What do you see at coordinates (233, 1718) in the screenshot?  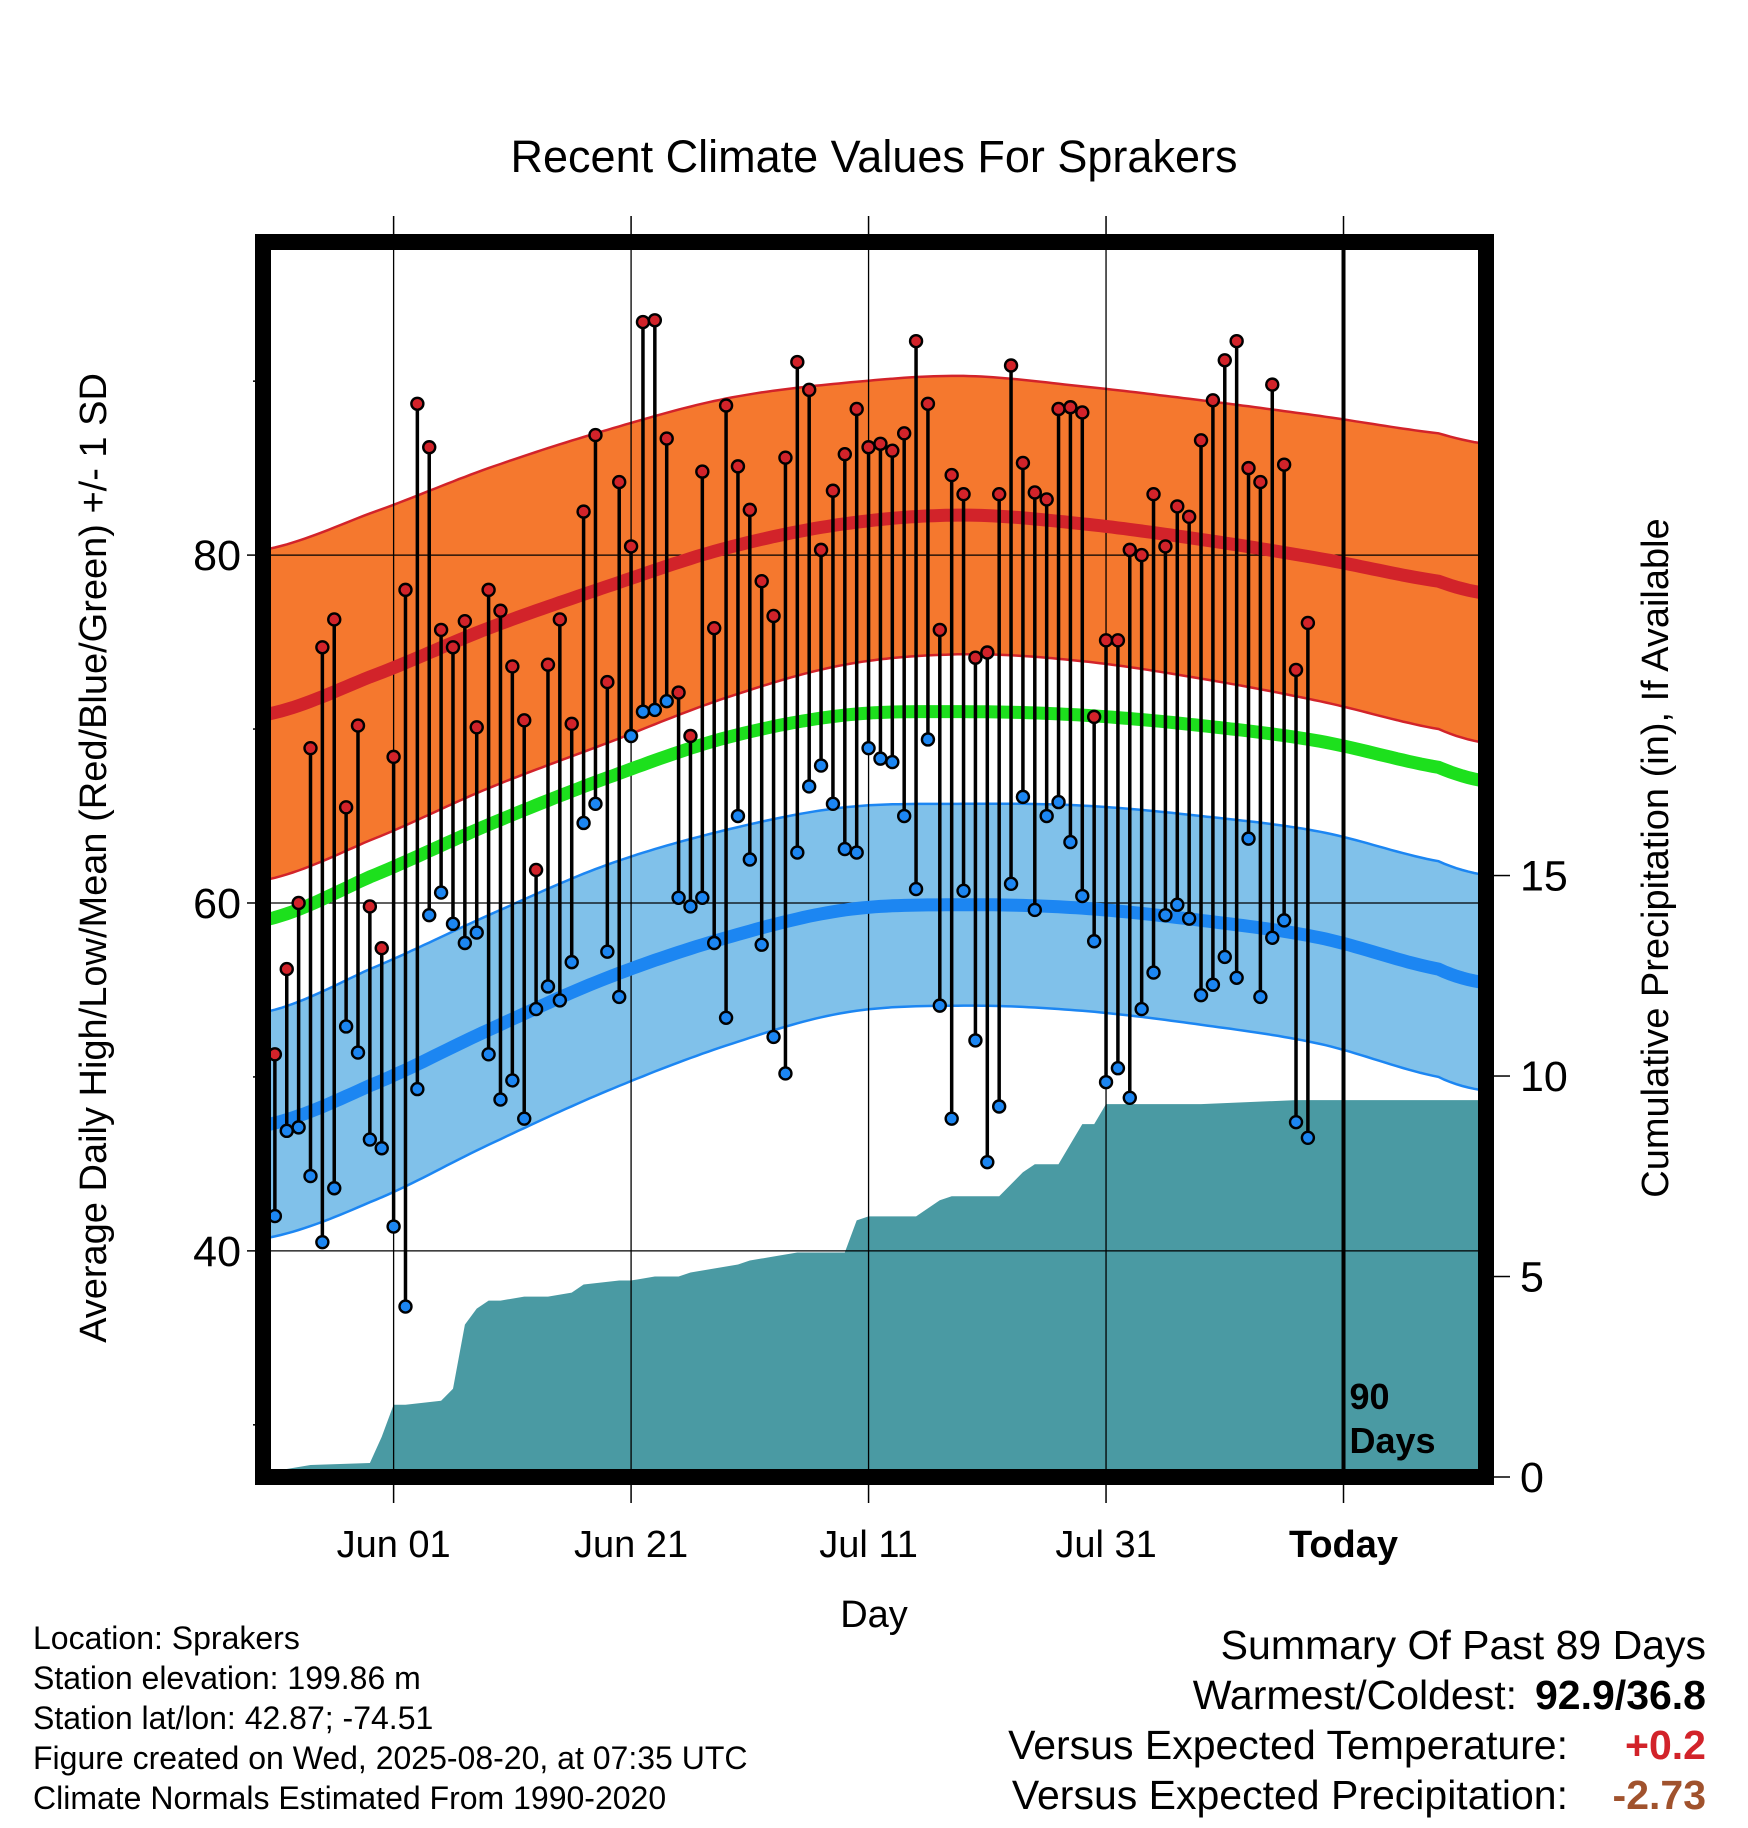 I see `info-latlon: Station lat/lon: 42.87; -74.51` at bounding box center [233, 1718].